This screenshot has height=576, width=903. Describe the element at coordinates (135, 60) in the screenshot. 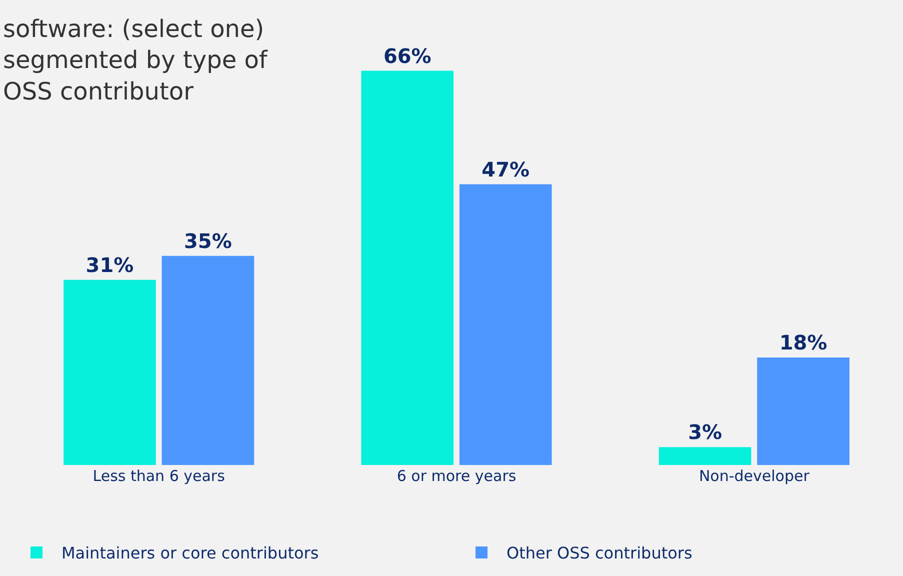

I see `chart-title: software: (select one) segmented by type of OSS contributor` at that location.